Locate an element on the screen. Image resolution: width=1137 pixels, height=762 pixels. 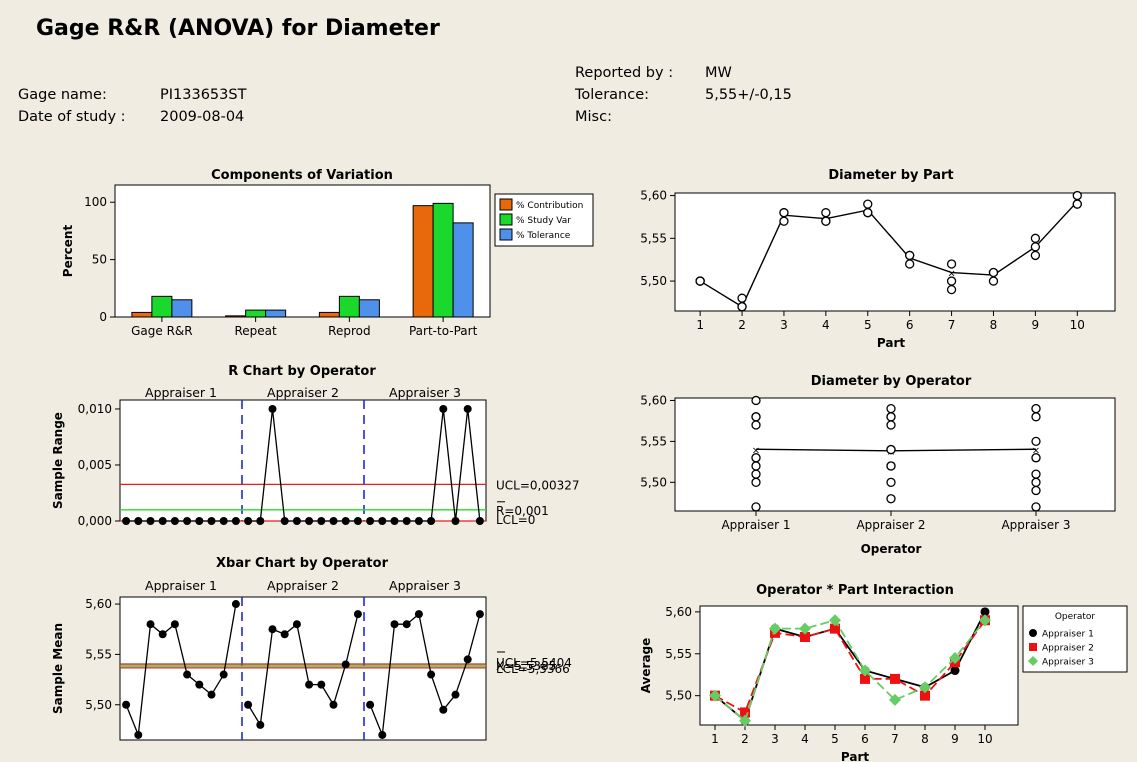
by-operator-x-tick-label: Appraiser 1 is located at coordinates (755, 525).